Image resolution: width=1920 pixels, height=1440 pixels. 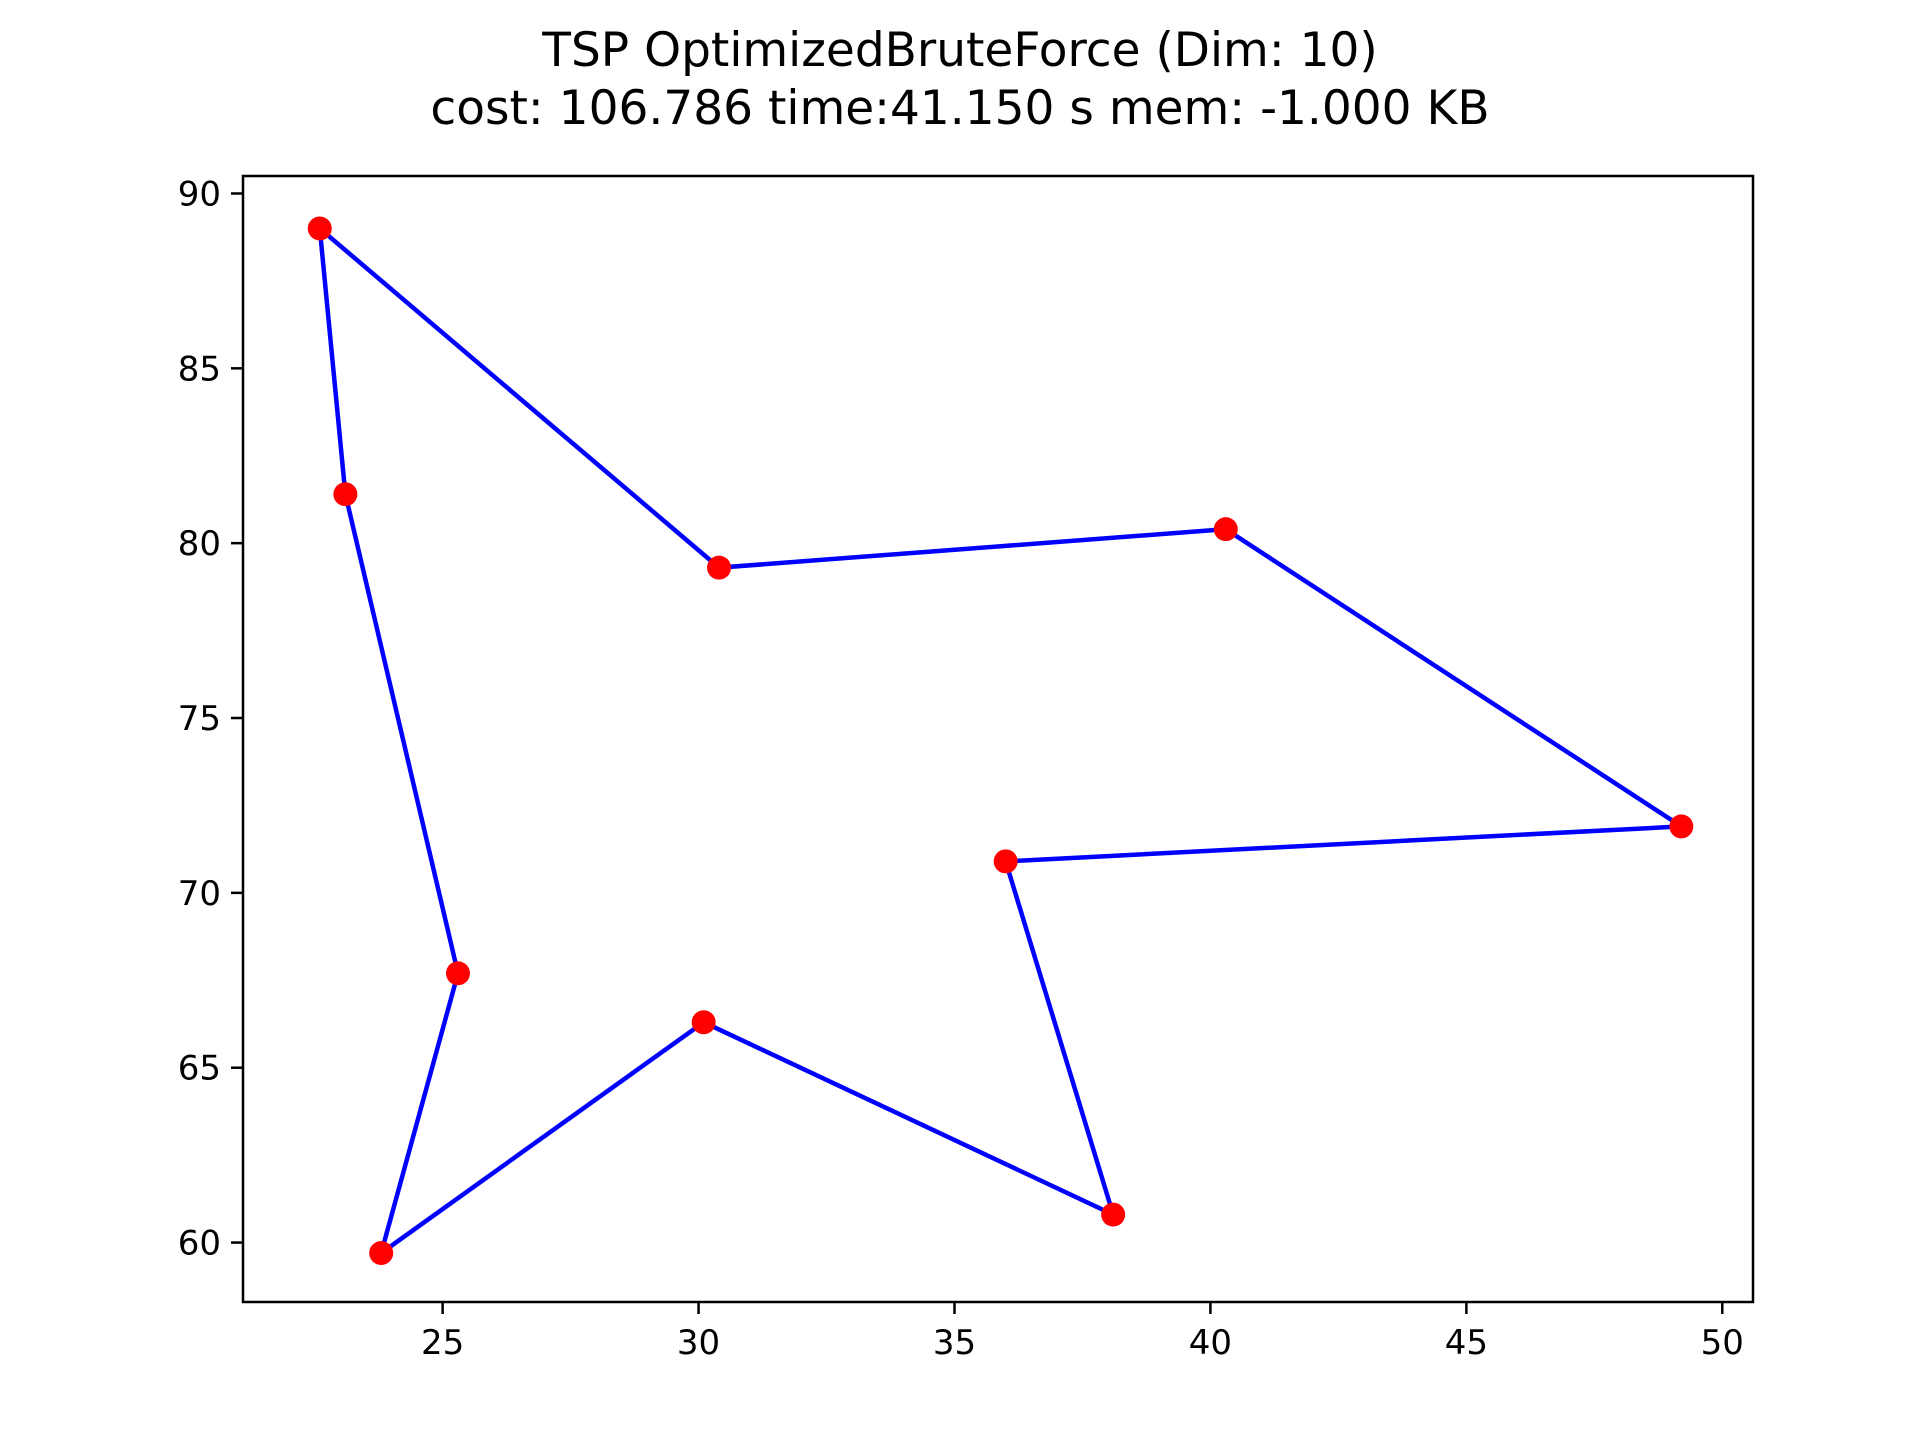 What do you see at coordinates (199, 1069) in the screenshot?
I see `y-tick-label: 65` at bounding box center [199, 1069].